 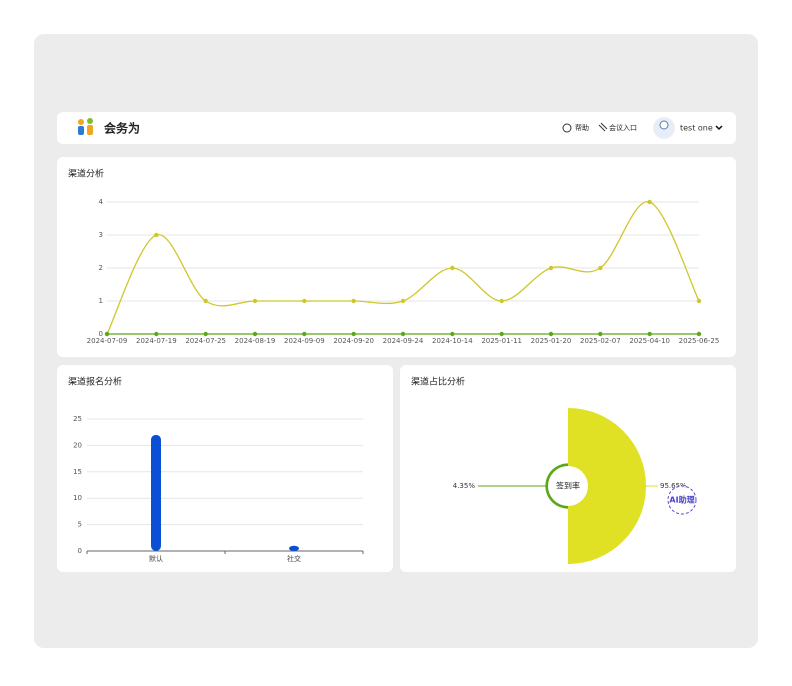 I want to click on card-title: 渠道占比分析, so click(x=438, y=382).